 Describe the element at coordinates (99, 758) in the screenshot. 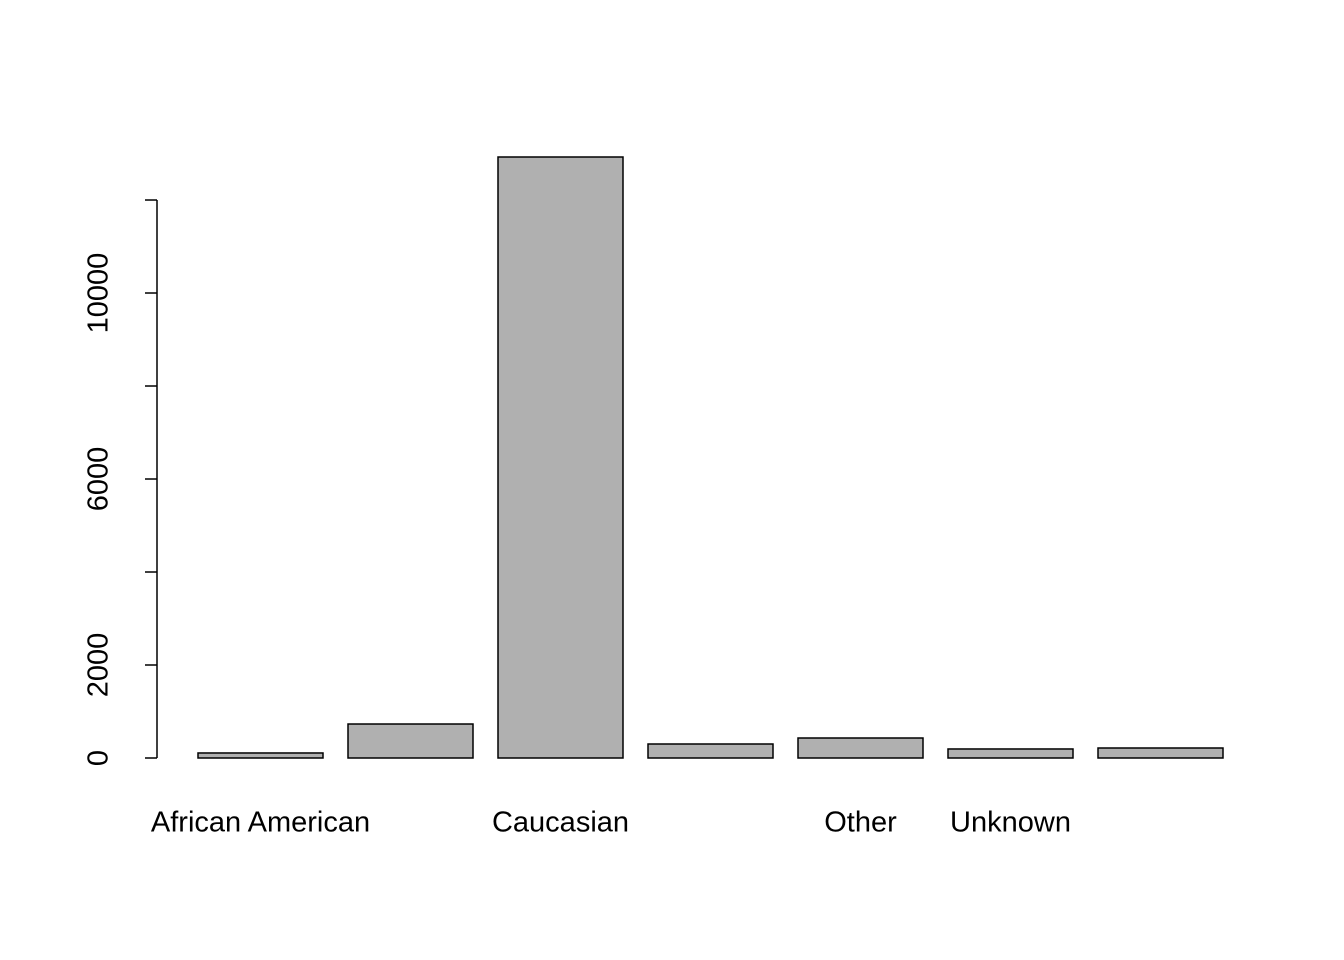

I see `y-tick-label: 0` at that location.